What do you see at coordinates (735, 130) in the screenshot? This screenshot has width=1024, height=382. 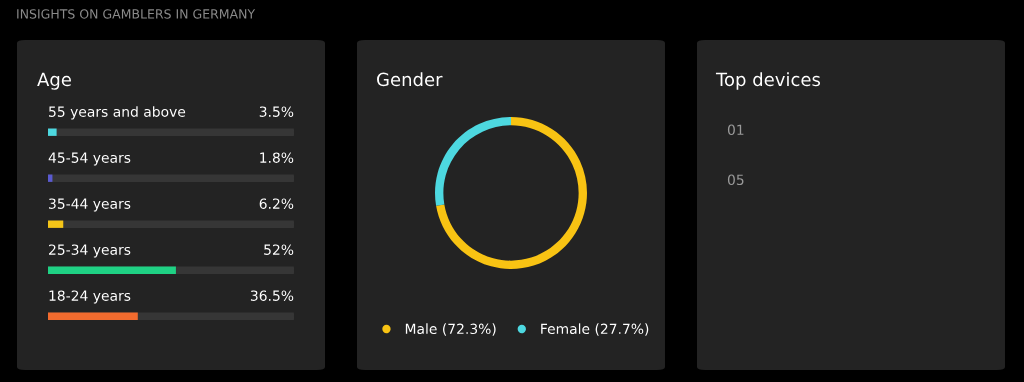 I see `text: 01` at bounding box center [735, 130].